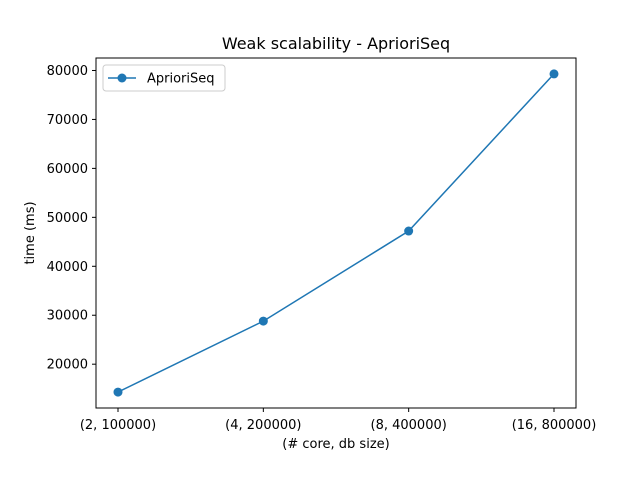  What do you see at coordinates (67, 218) in the screenshot?
I see `y-tick-label: 50000` at bounding box center [67, 218].